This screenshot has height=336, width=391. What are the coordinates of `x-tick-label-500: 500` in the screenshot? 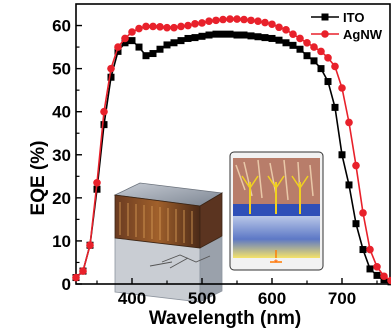 It's located at (202, 298).